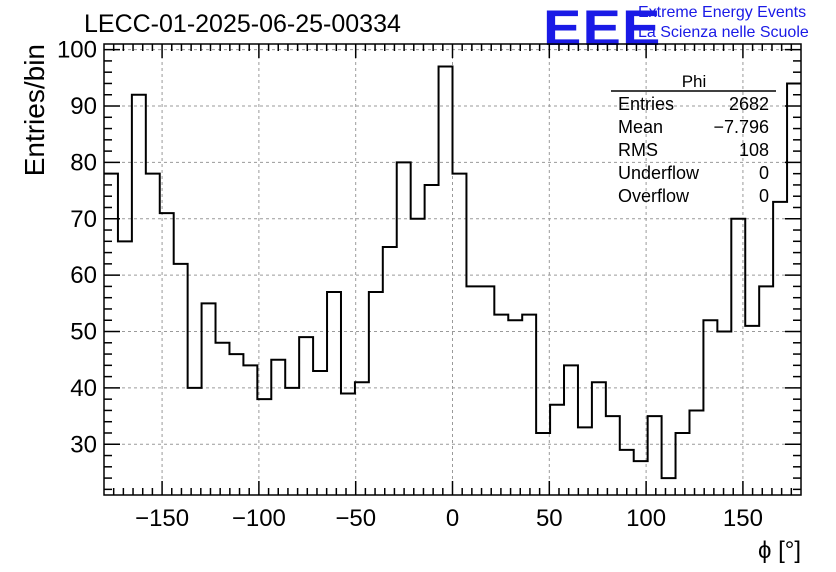 Image resolution: width=836 pixels, height=572 pixels. I want to click on stats-box-title: Phi, so click(694, 81).